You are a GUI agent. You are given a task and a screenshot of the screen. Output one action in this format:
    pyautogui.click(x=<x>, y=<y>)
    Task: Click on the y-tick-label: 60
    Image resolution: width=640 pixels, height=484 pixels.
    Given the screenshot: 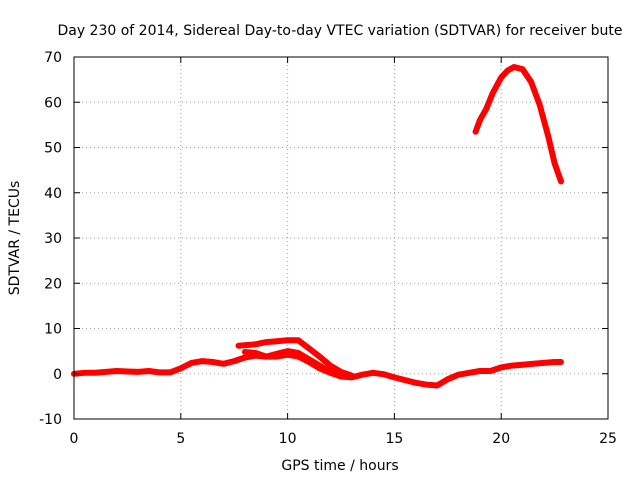 What is the action you would take?
    pyautogui.click(x=53, y=103)
    